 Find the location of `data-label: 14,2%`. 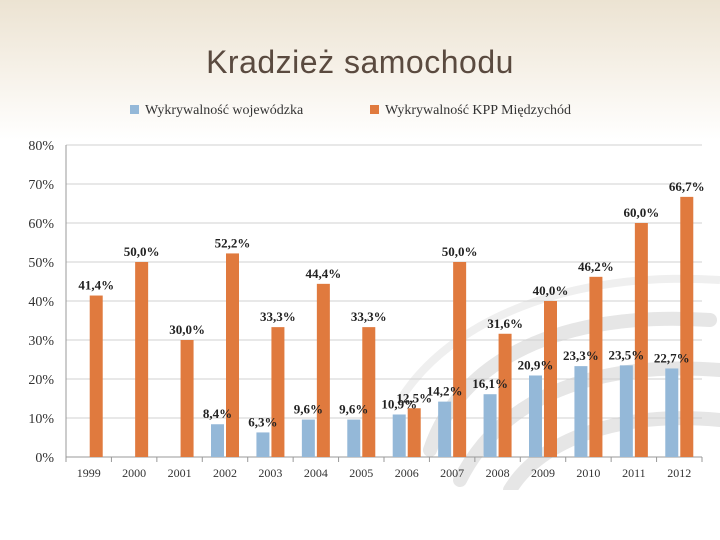

data-label: 14,2% is located at coordinates (445, 391).